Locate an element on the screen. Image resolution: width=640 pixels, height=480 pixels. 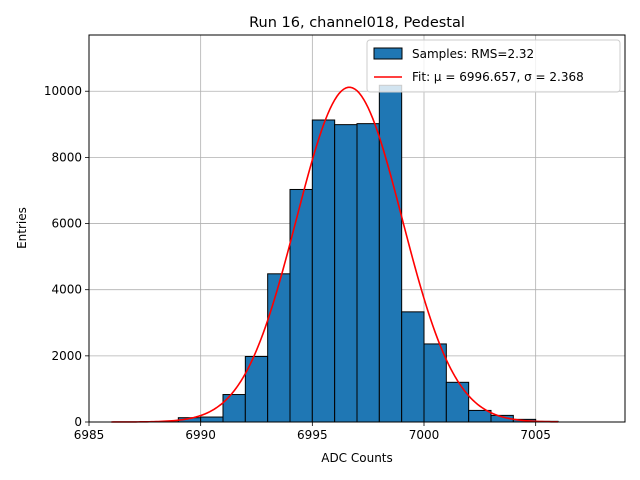
legend-box is located at coordinates (493, 66).